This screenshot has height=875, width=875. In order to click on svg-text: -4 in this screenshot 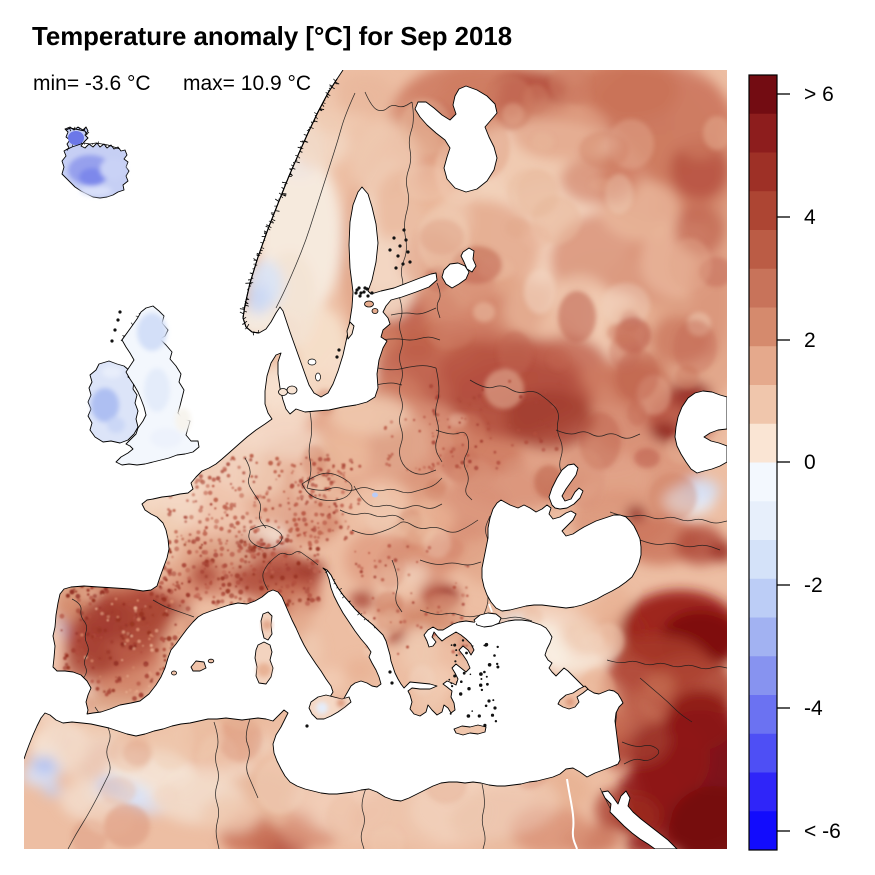, I will do `click(813, 708)`.